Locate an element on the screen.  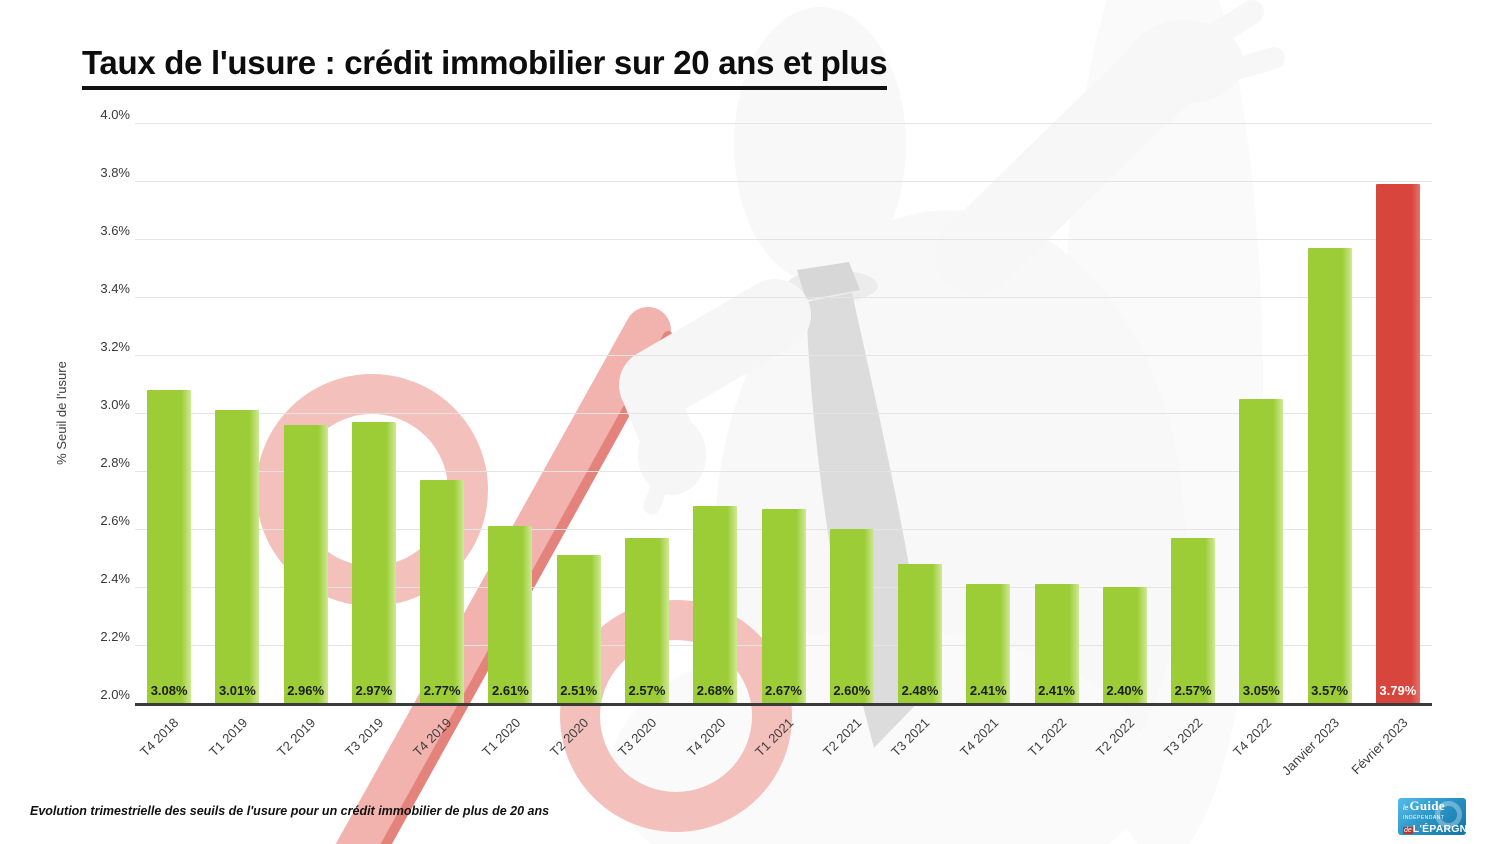
bar-value-label: 2.61% is located at coordinates (510, 690).